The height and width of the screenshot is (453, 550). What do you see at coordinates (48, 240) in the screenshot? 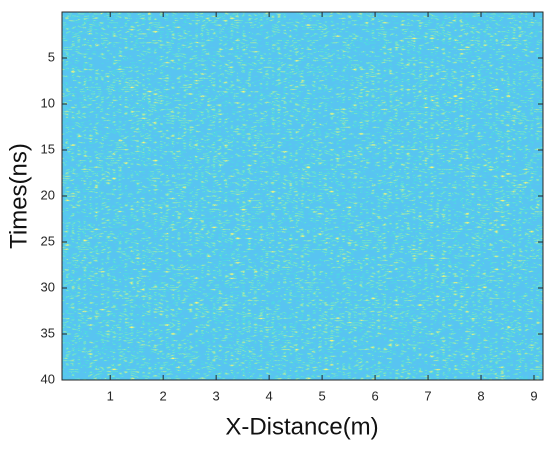
I see `y-tick-label: 25` at bounding box center [48, 240].